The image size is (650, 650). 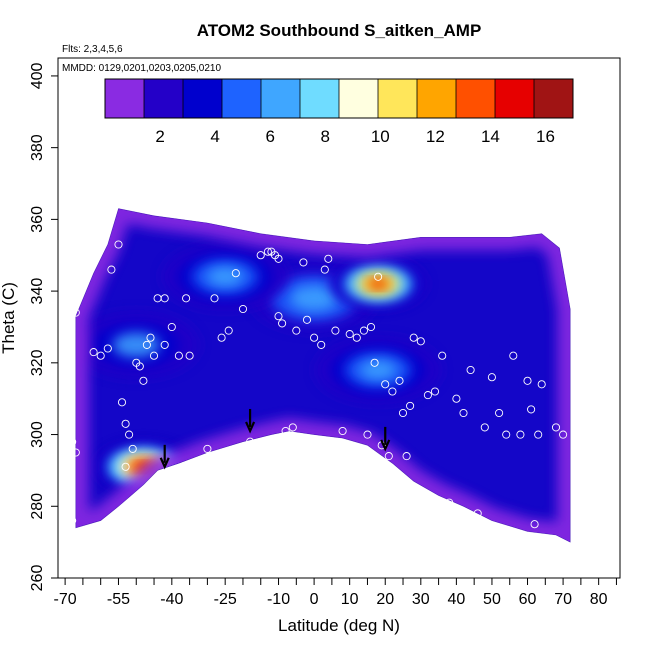 I want to click on y-tick-label: 260, so click(x=37, y=578).